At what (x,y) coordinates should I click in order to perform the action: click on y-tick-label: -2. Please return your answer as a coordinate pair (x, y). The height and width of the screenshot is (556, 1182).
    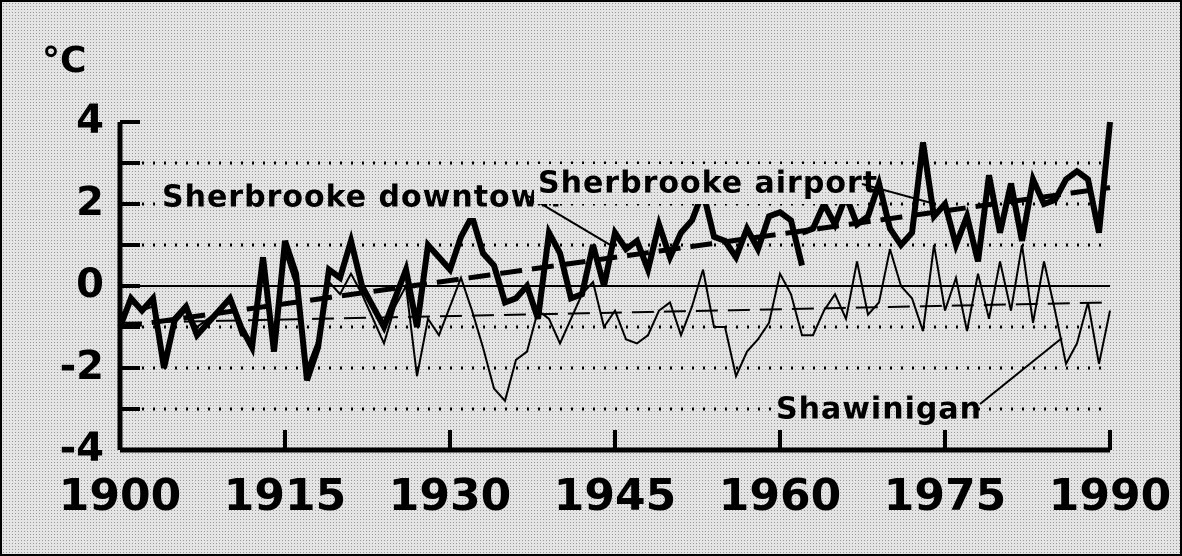
    Looking at the image, I should click on (82, 366).